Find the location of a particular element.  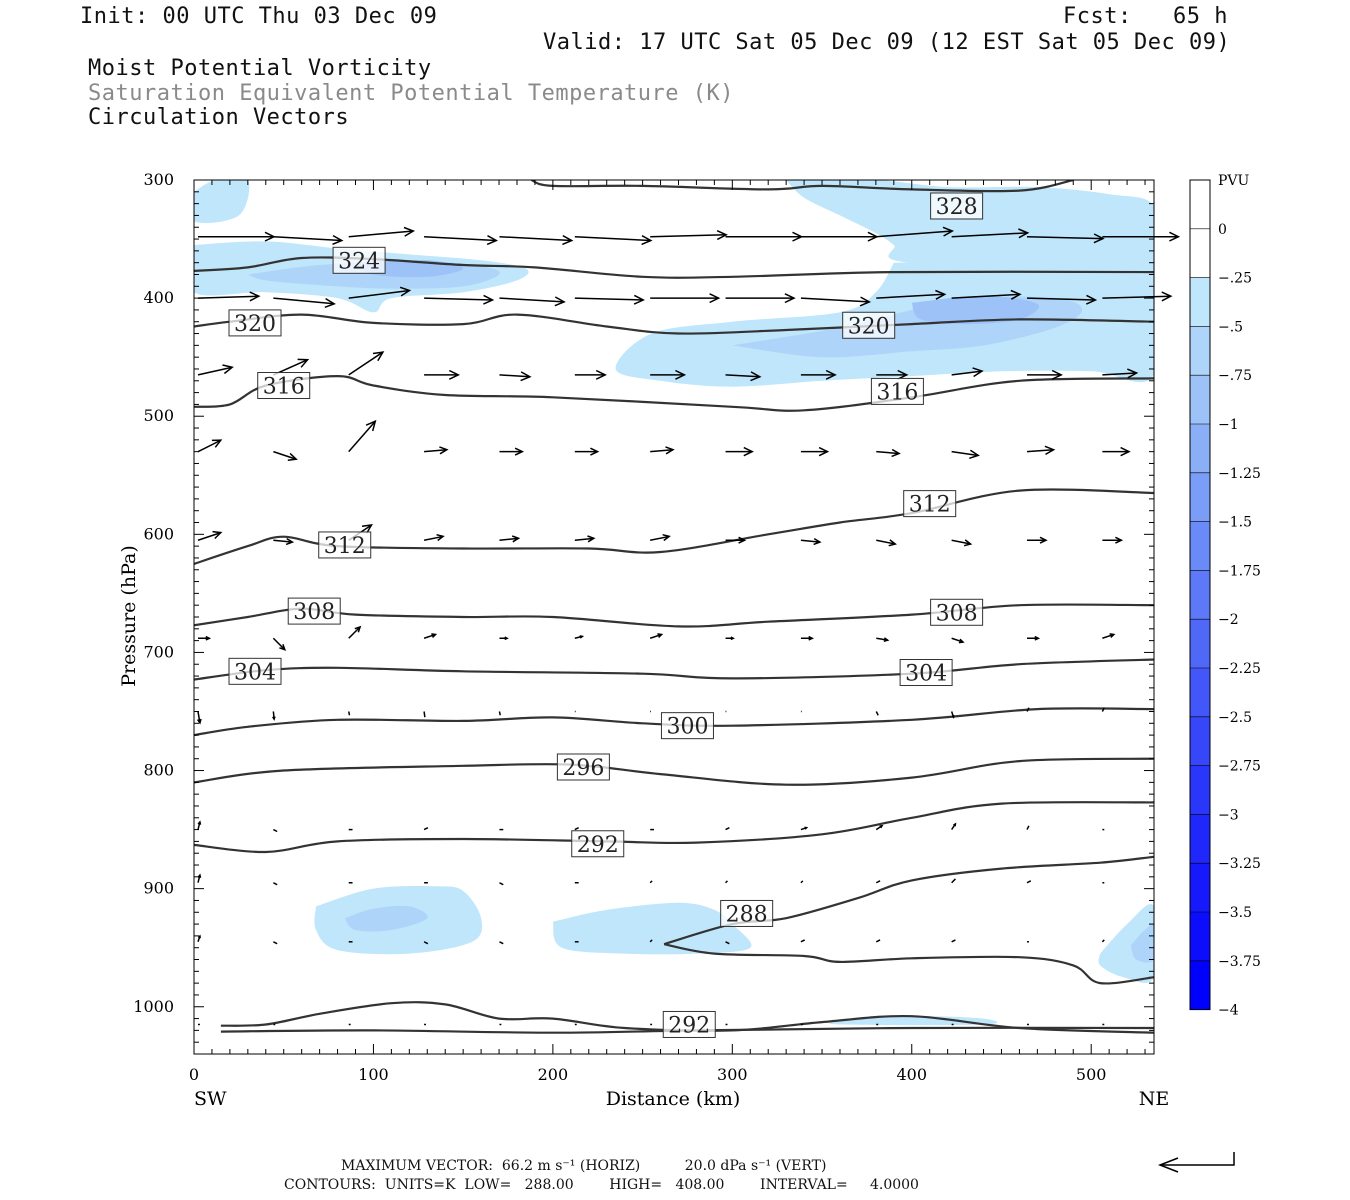

contour-label-304: 304 is located at coordinates (926, 673).